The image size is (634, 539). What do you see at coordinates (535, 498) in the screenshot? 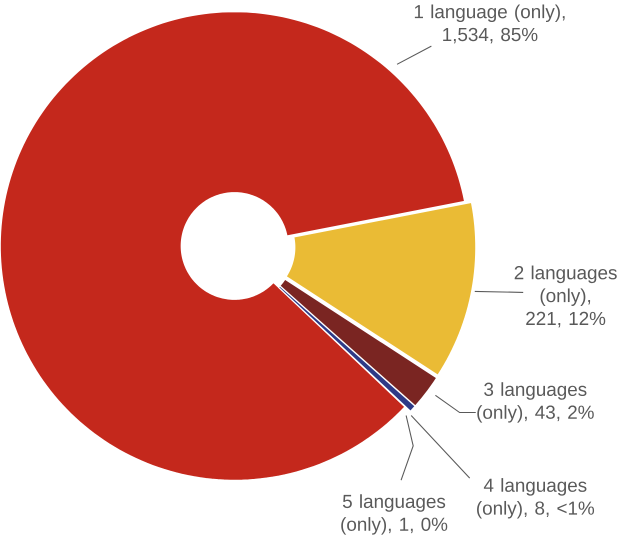
I see `slice-label: 4 languages (only), 8, <1%` at bounding box center [535, 498].